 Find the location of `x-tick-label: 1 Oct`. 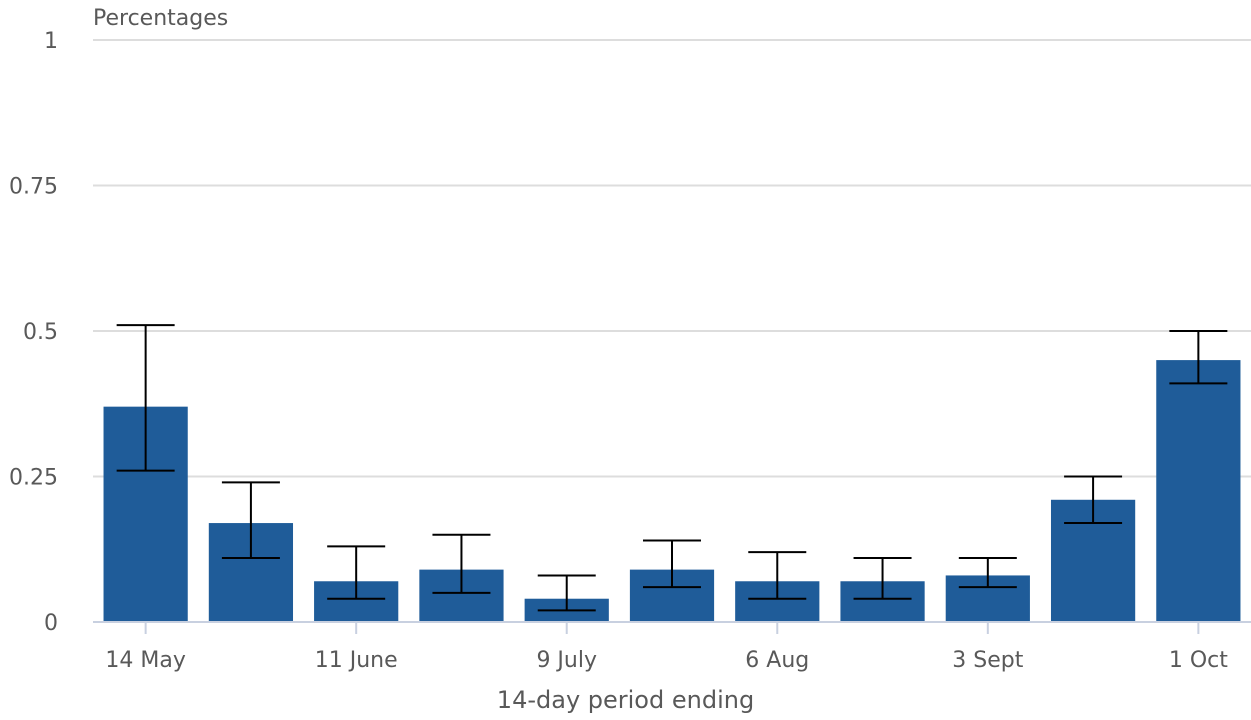

x-tick-label: 1 Oct is located at coordinates (1198, 660).